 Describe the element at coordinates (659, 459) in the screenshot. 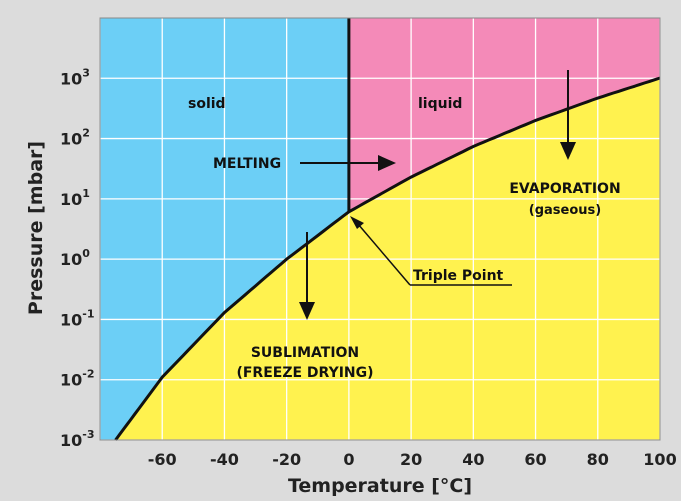

I see `x-tick-label: 100` at that location.